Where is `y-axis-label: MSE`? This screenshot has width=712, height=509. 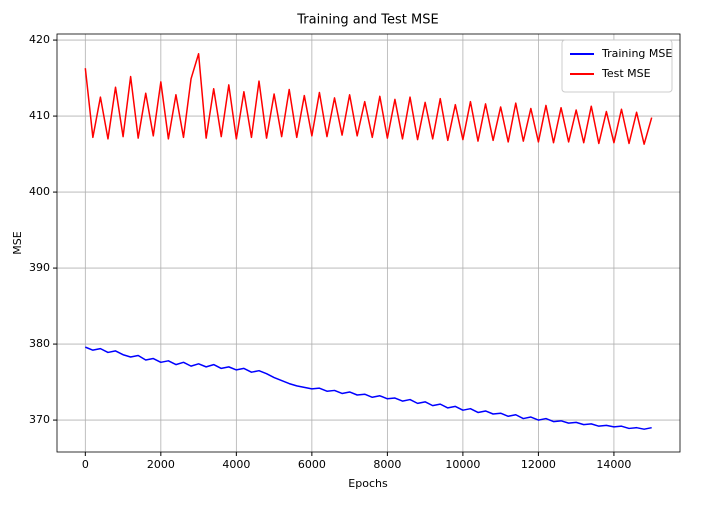
y-axis-label: MSE is located at coordinates (17, 242).